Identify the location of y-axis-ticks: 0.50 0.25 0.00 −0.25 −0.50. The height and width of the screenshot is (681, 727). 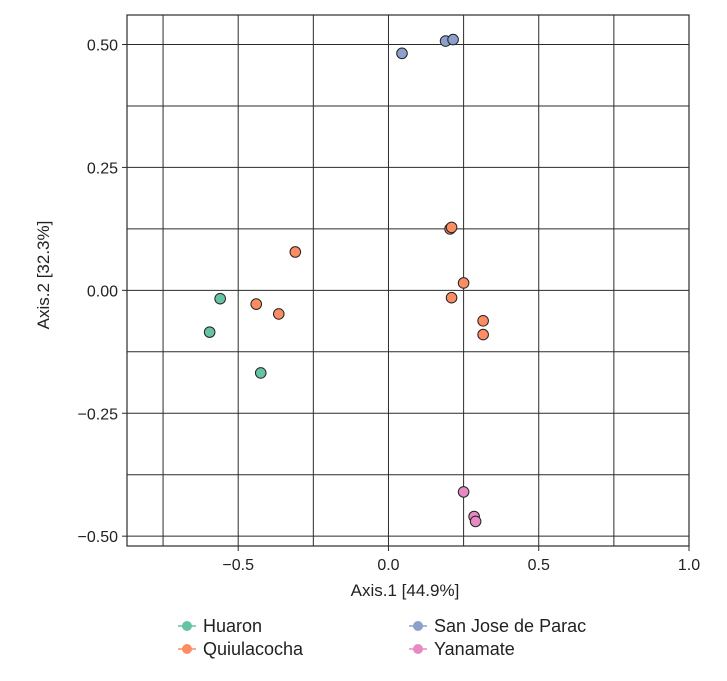
(102, 292).